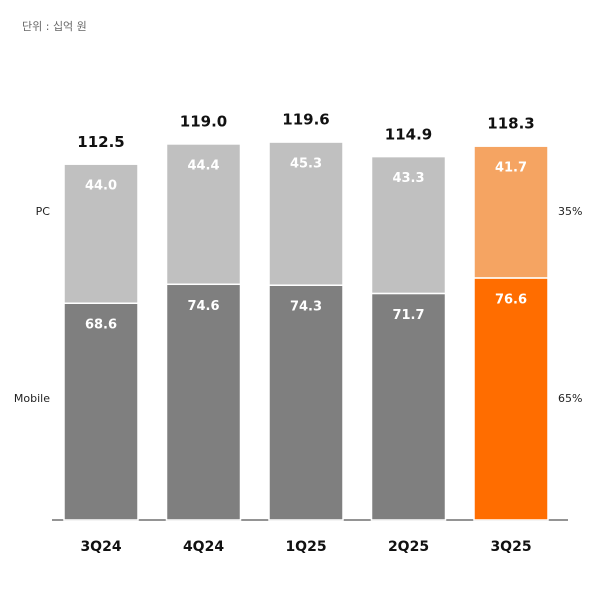  Describe the element at coordinates (305, 120) in the screenshot. I see `total-label: 119.6` at that location.